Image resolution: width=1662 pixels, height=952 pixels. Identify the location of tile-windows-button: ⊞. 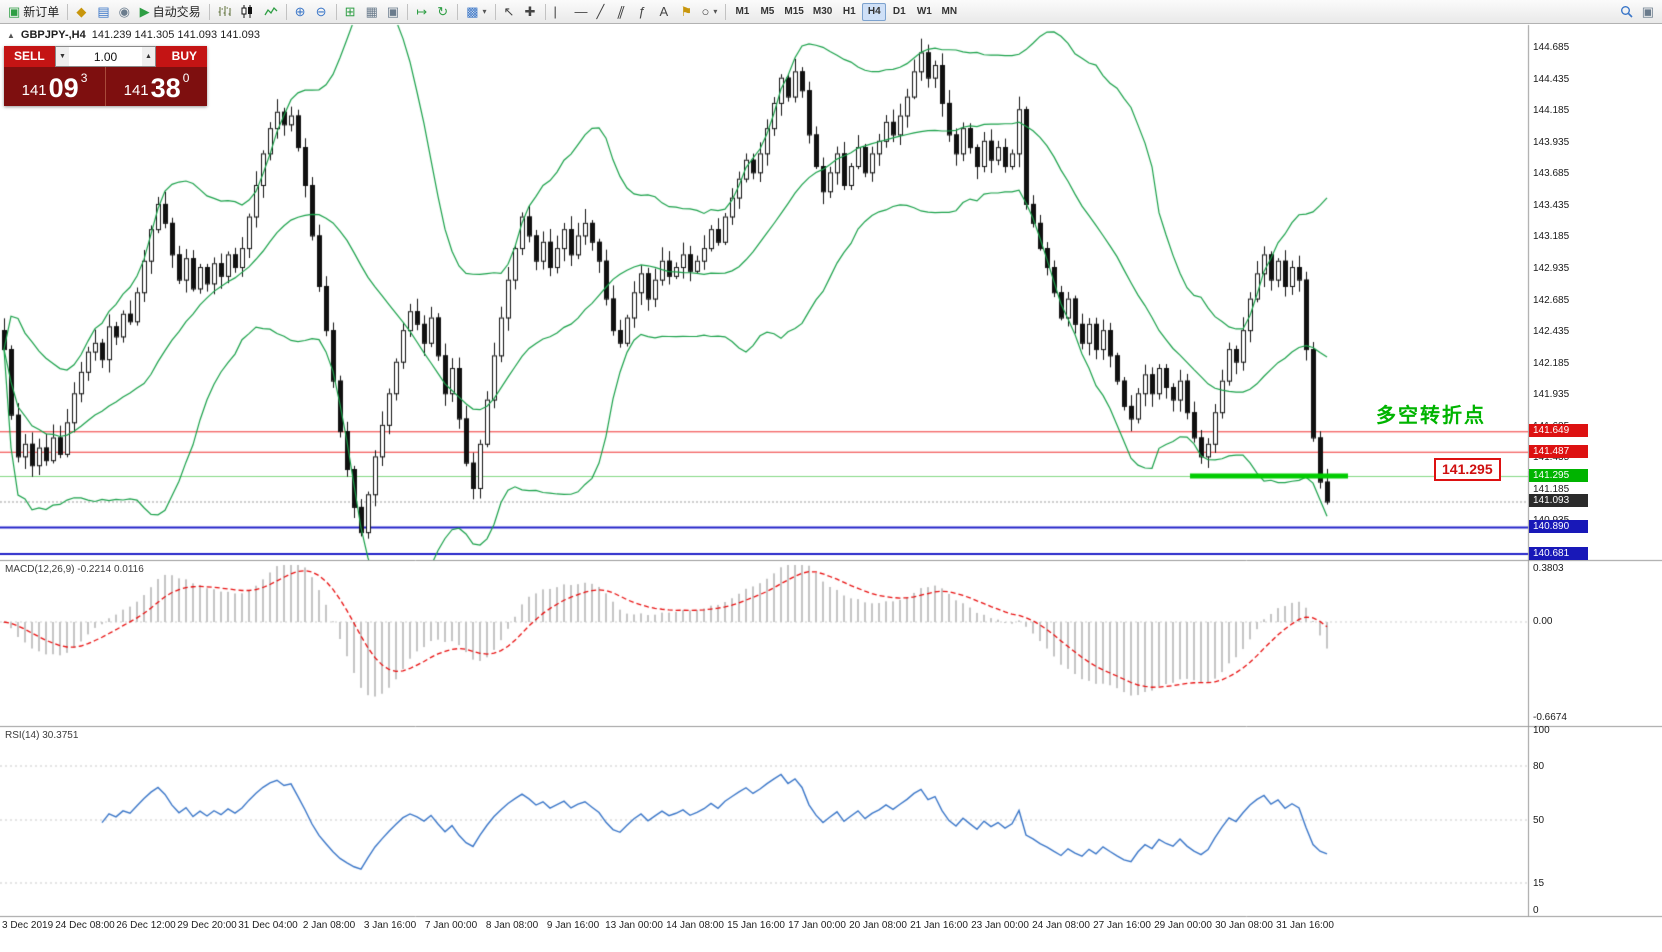
(351, 12).